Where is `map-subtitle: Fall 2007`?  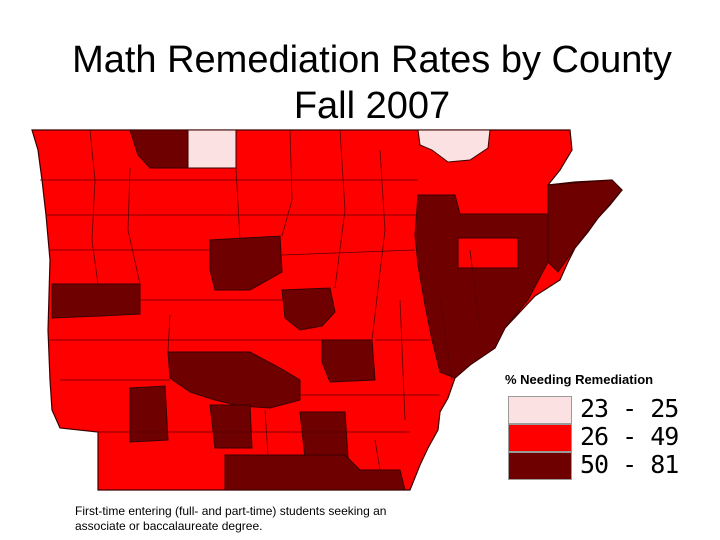
map-subtitle: Fall 2007 is located at coordinates (372, 106).